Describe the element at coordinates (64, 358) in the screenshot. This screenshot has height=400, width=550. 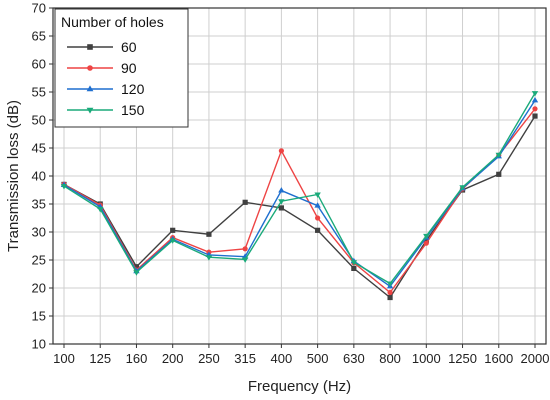
I see `x-tick-label: 100` at that location.